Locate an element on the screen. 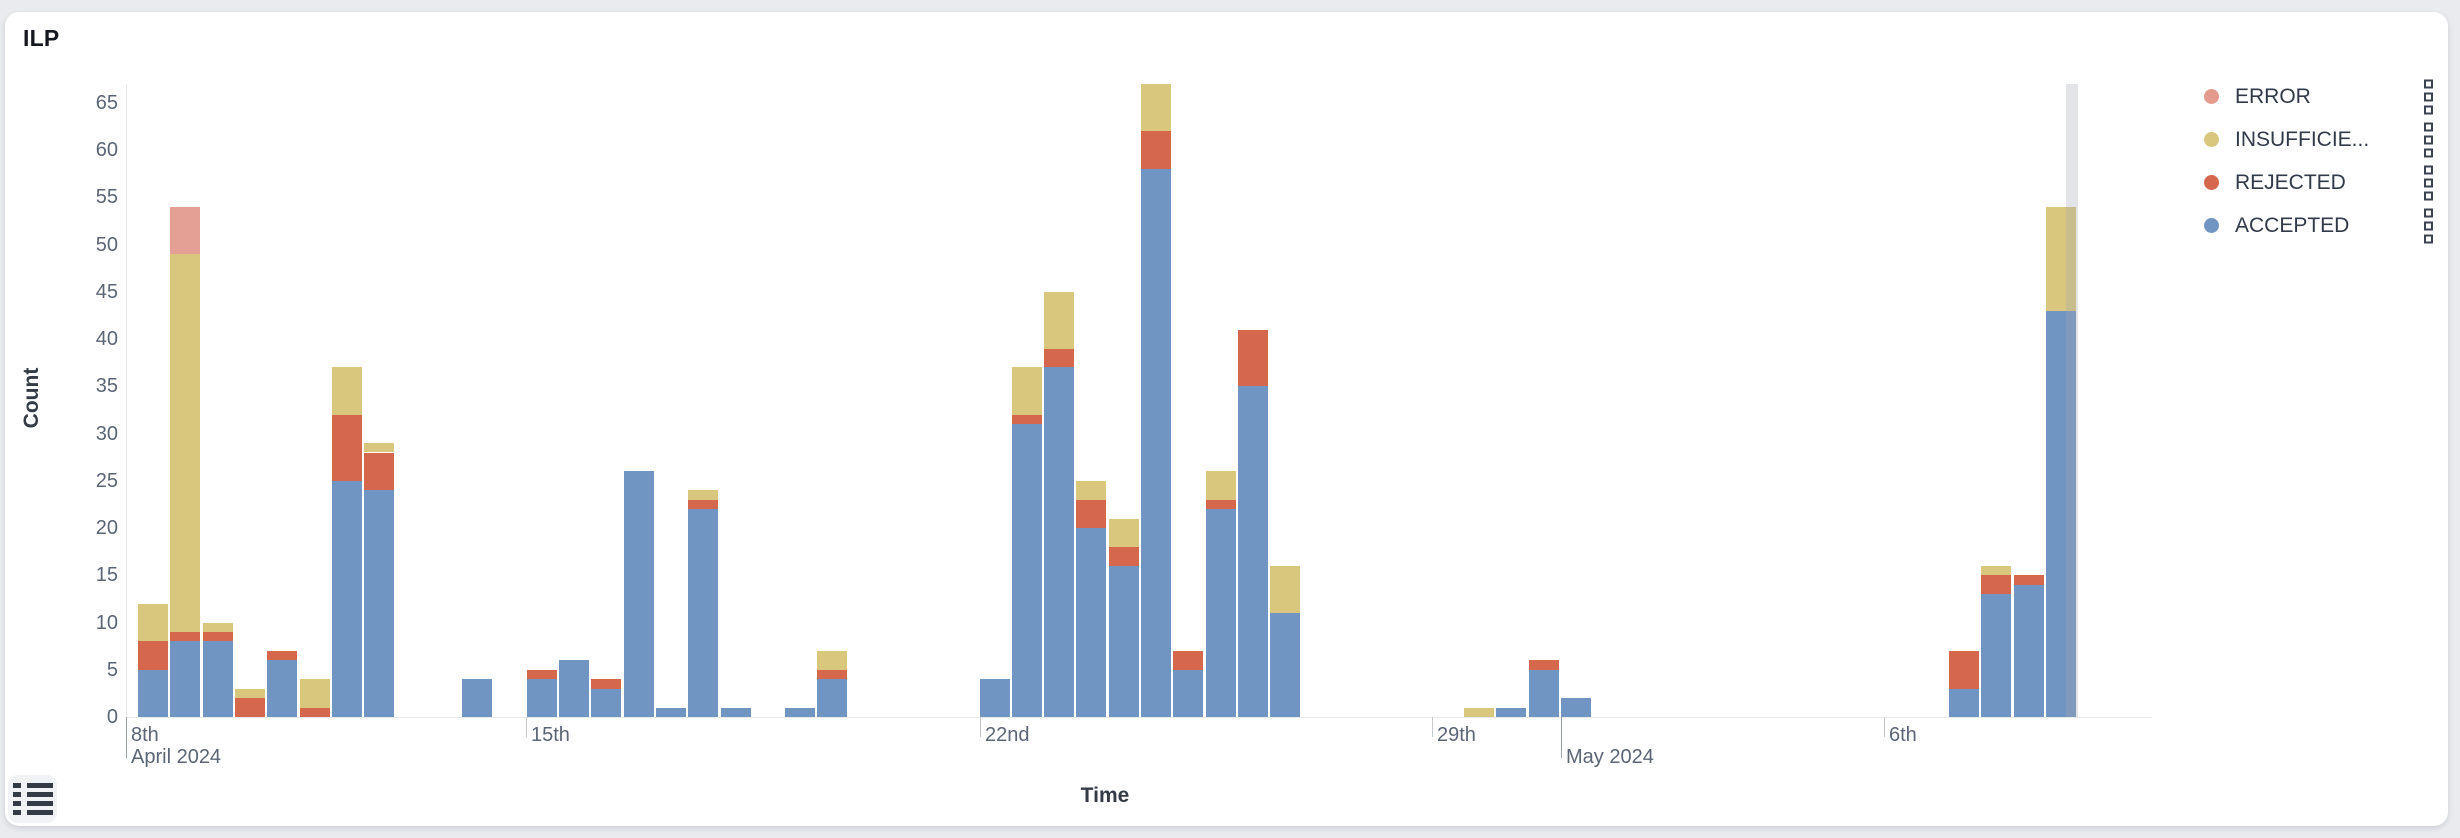 The image size is (2460, 838). legend-label: ACCEPTED is located at coordinates (2292, 225).